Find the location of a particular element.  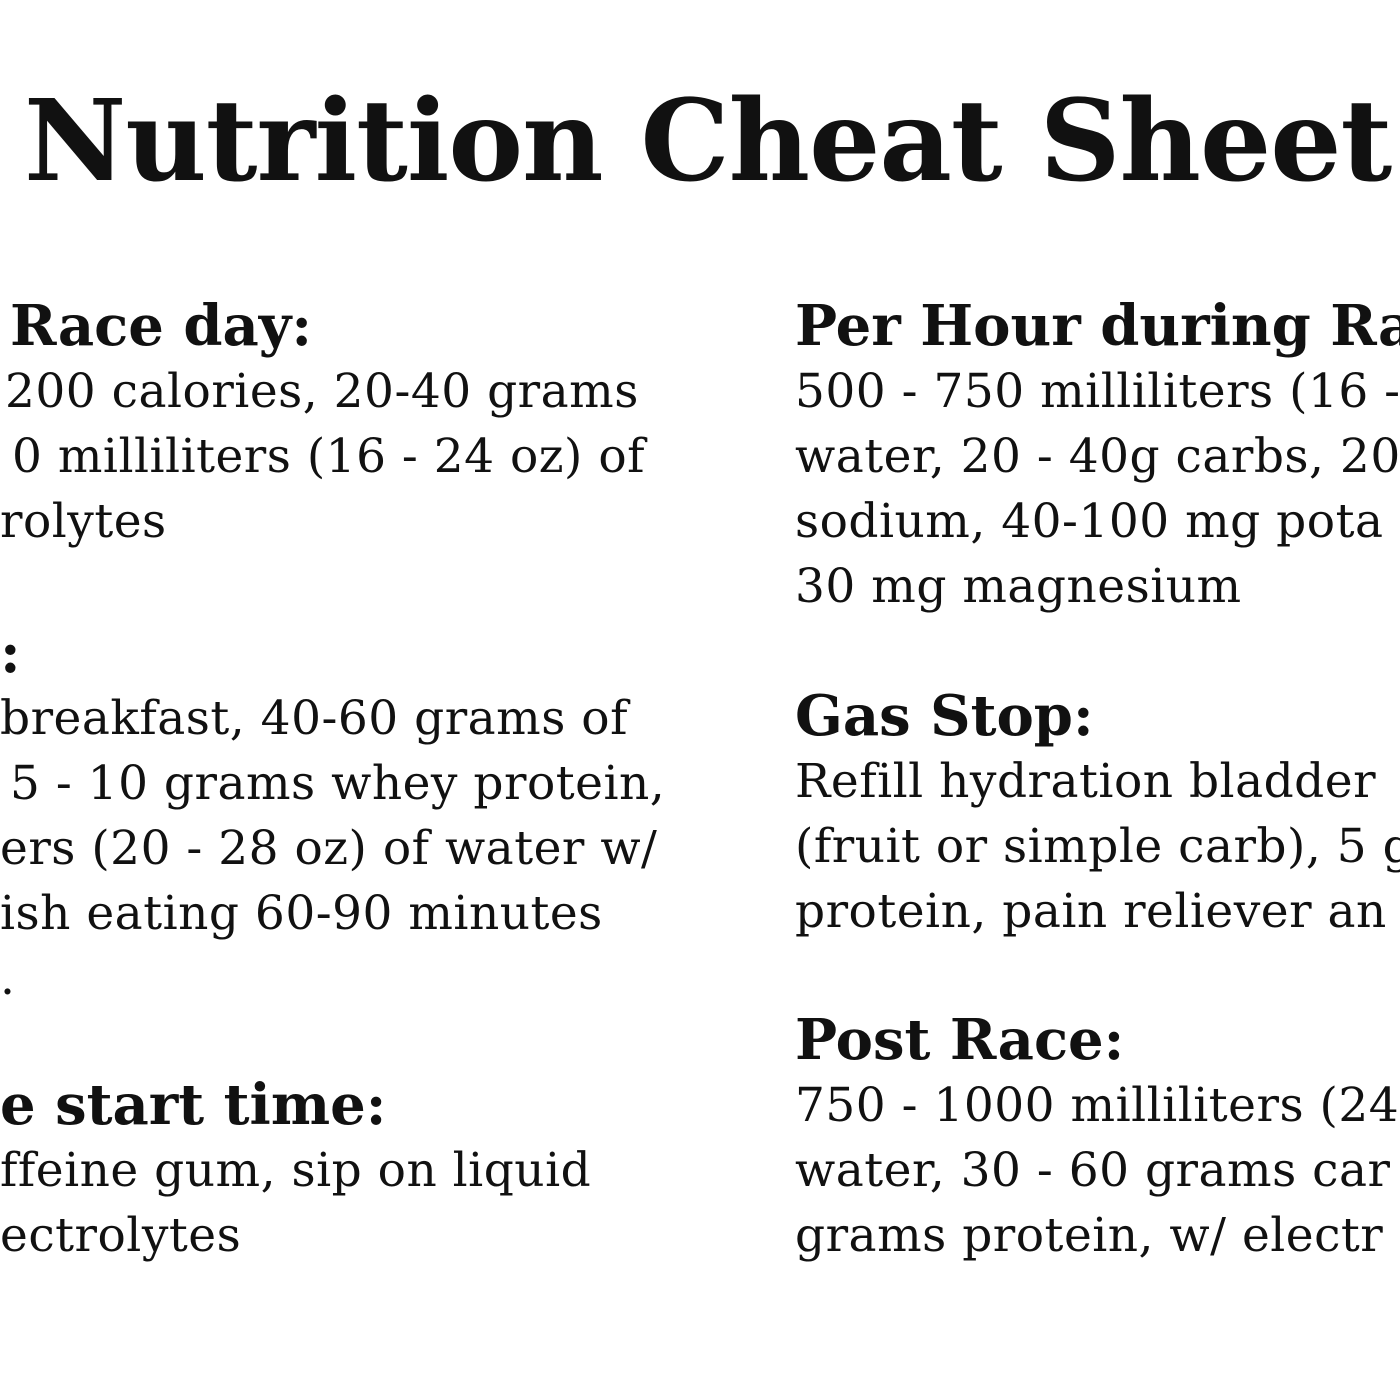

section-line: 30 mg magnesium is located at coordinates (1018, 586).